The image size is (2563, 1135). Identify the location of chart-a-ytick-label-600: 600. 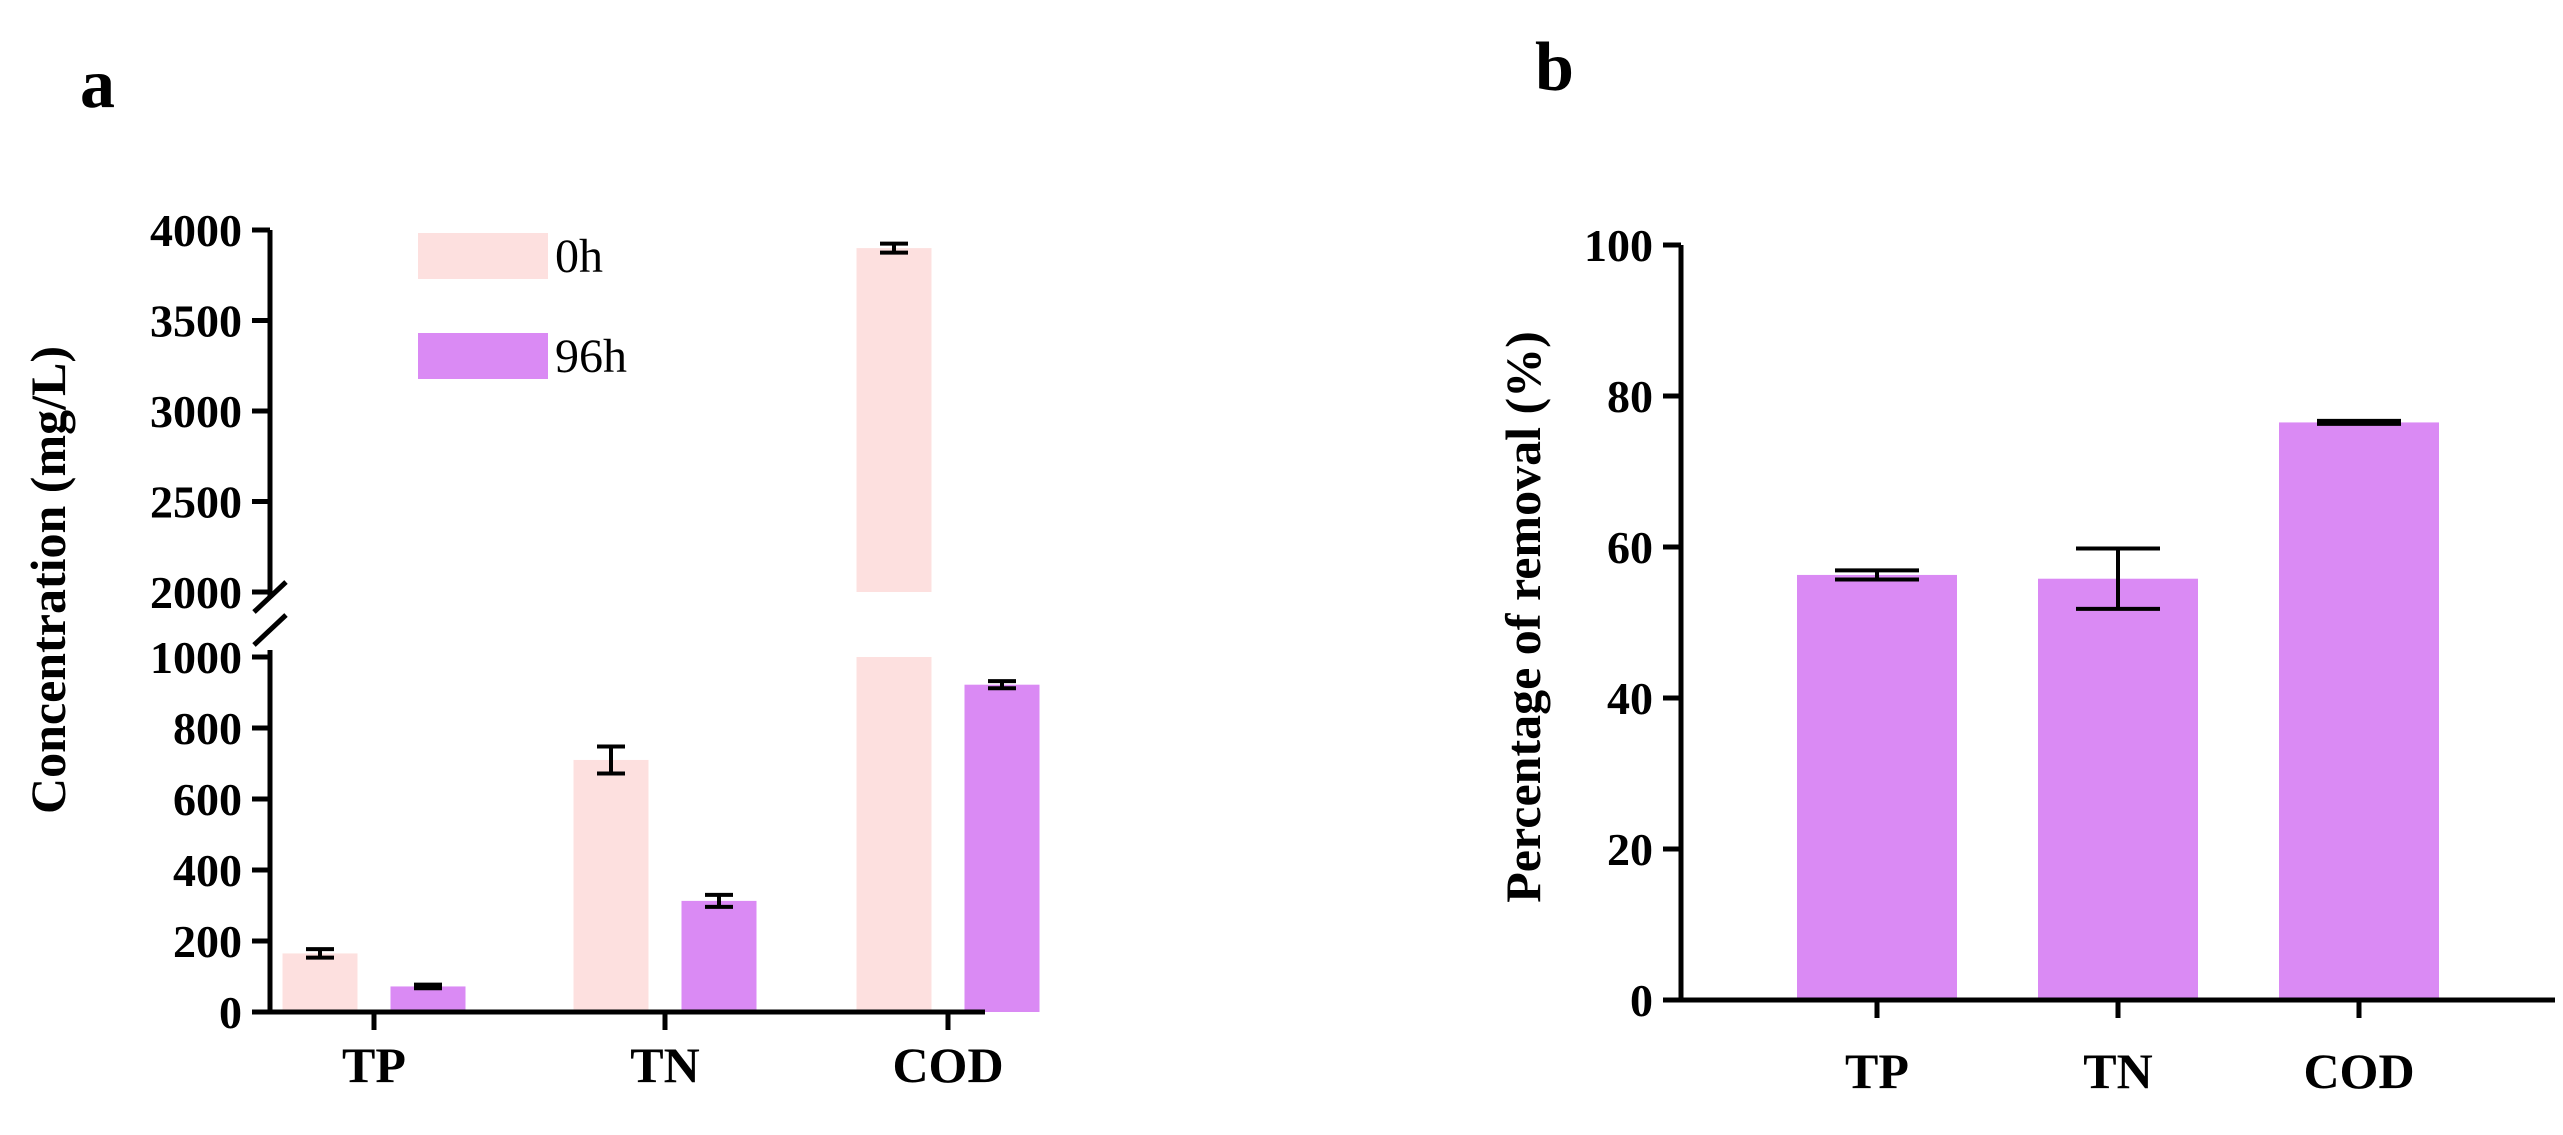
(207, 799).